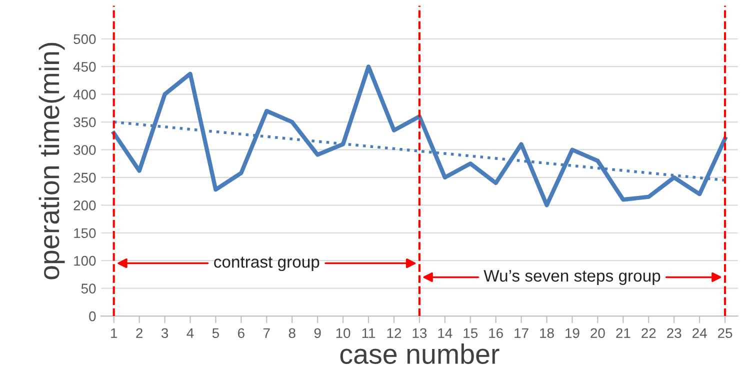  What do you see at coordinates (674, 333) in the screenshot?
I see `x-tick-label: 23` at bounding box center [674, 333].